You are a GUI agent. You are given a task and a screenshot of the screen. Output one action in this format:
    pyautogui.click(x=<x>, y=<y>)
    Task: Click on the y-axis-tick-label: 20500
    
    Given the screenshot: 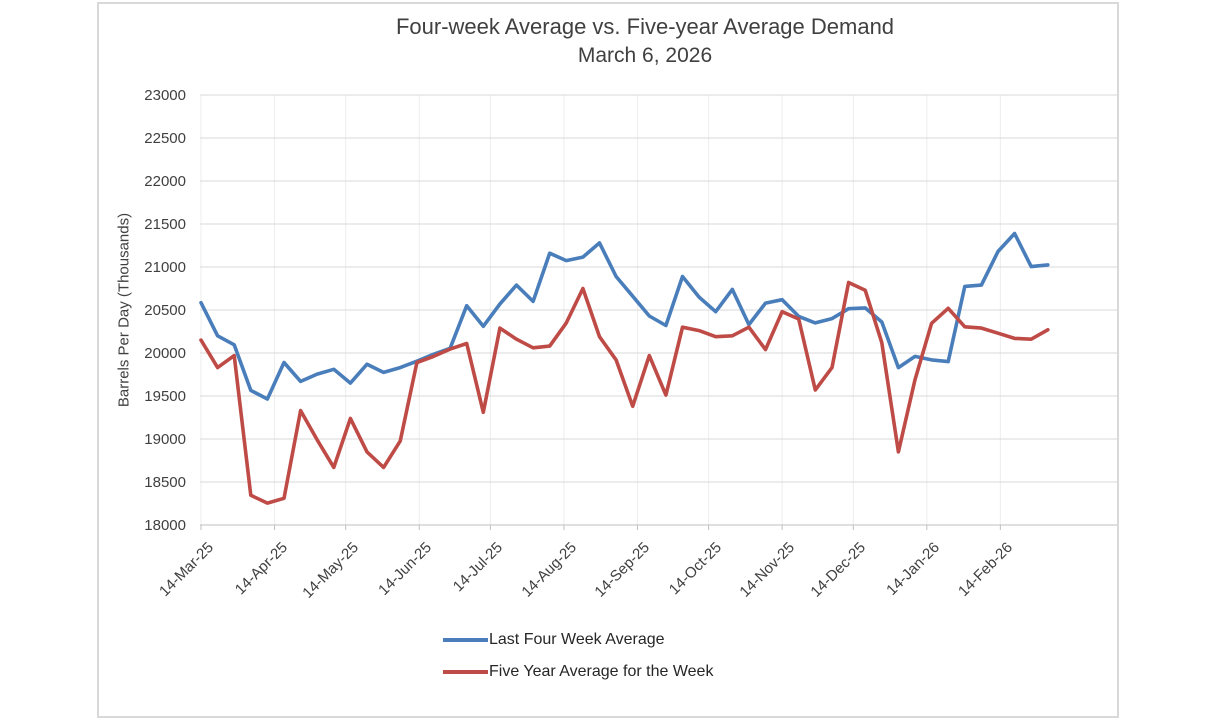 What is the action you would take?
    pyautogui.click(x=165, y=310)
    